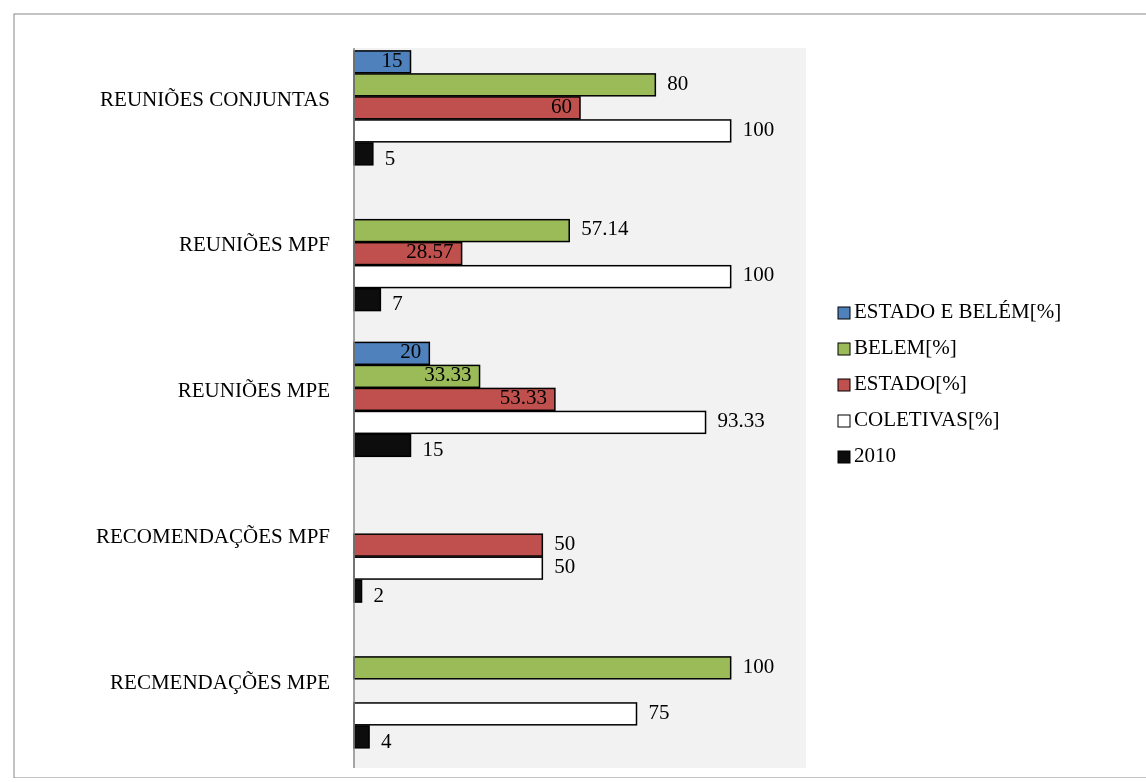 This screenshot has width=1146, height=782. Describe the element at coordinates (430, 251) in the screenshot. I see `data-label: 28.57` at that location.